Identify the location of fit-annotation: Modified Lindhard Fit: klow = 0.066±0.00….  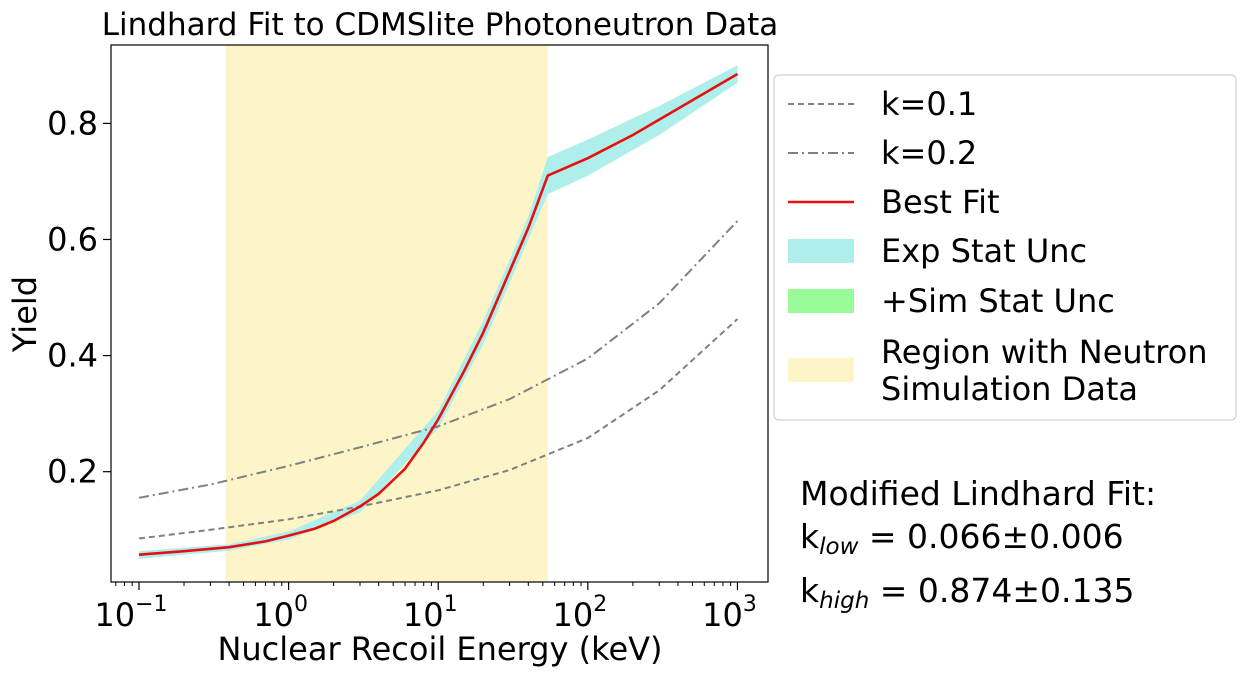
(978, 547).